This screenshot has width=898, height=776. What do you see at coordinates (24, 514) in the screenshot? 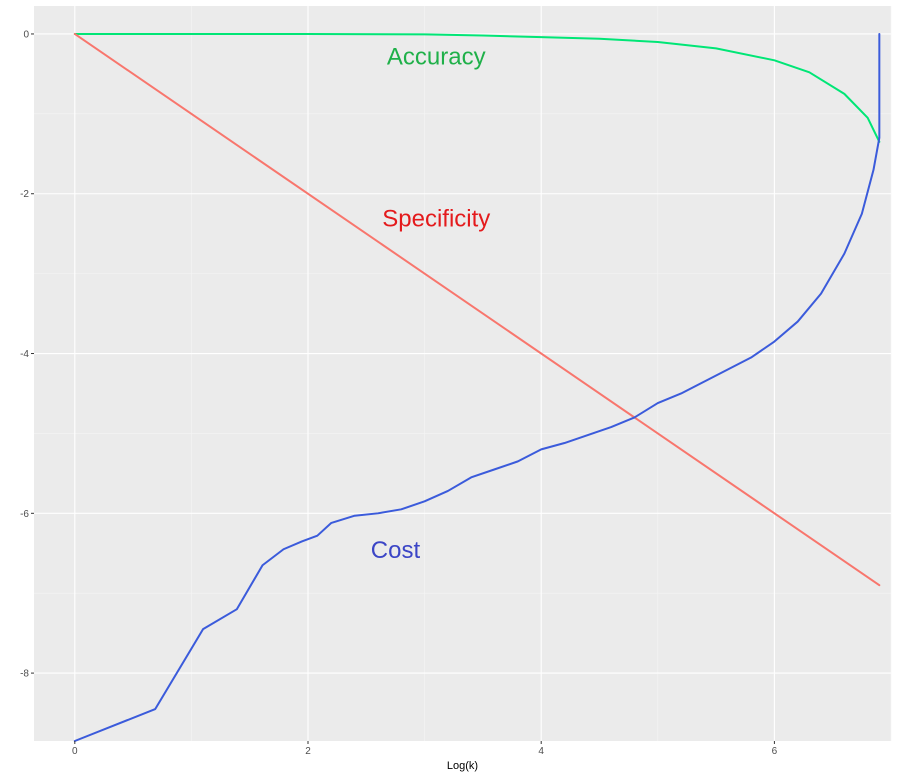
I see `y-tick-label: -6` at bounding box center [24, 514].